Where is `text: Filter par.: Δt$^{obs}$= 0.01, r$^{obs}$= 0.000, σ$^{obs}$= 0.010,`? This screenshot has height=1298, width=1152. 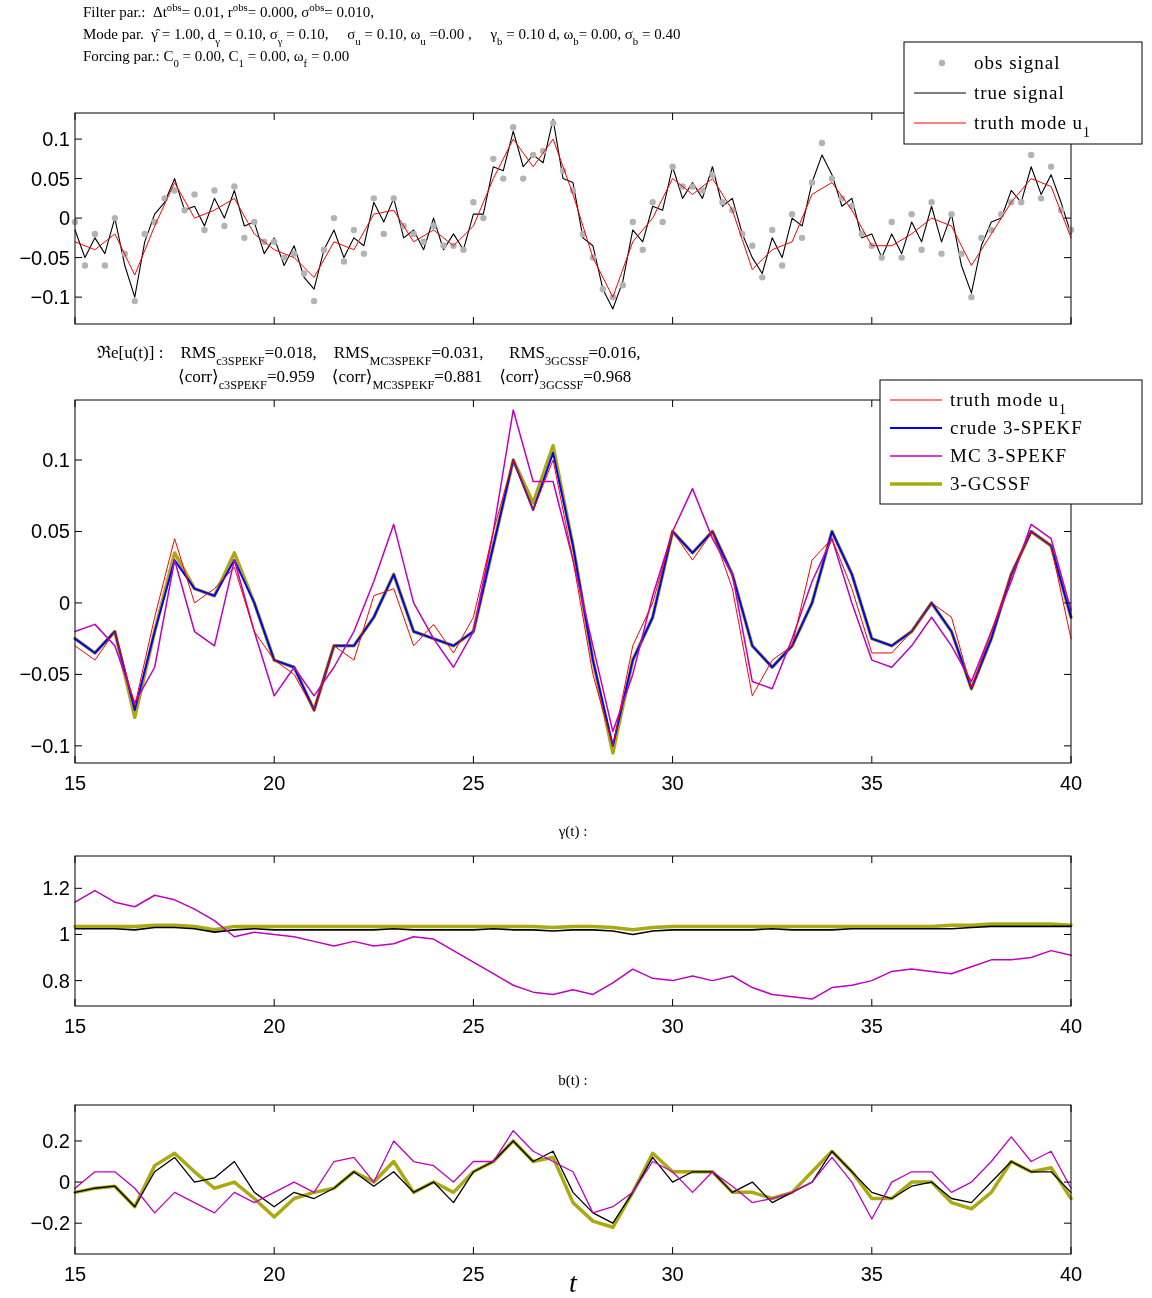
text: Filter par.: Δt$^{obs}$= 0.01, r$^{obs}$= 0.000, σ$^{obs}$= 0.010, is located at coordinates (229, 10).